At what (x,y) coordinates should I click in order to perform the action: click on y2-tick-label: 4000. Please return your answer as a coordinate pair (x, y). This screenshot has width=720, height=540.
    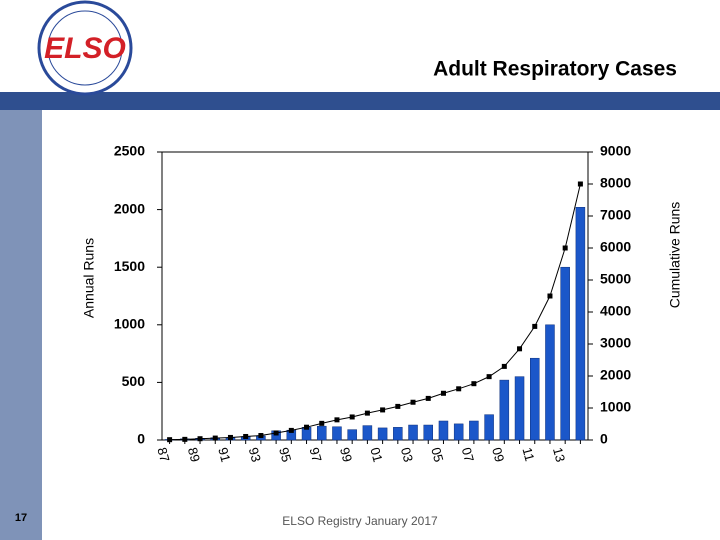
    Looking at the image, I should click on (615, 311).